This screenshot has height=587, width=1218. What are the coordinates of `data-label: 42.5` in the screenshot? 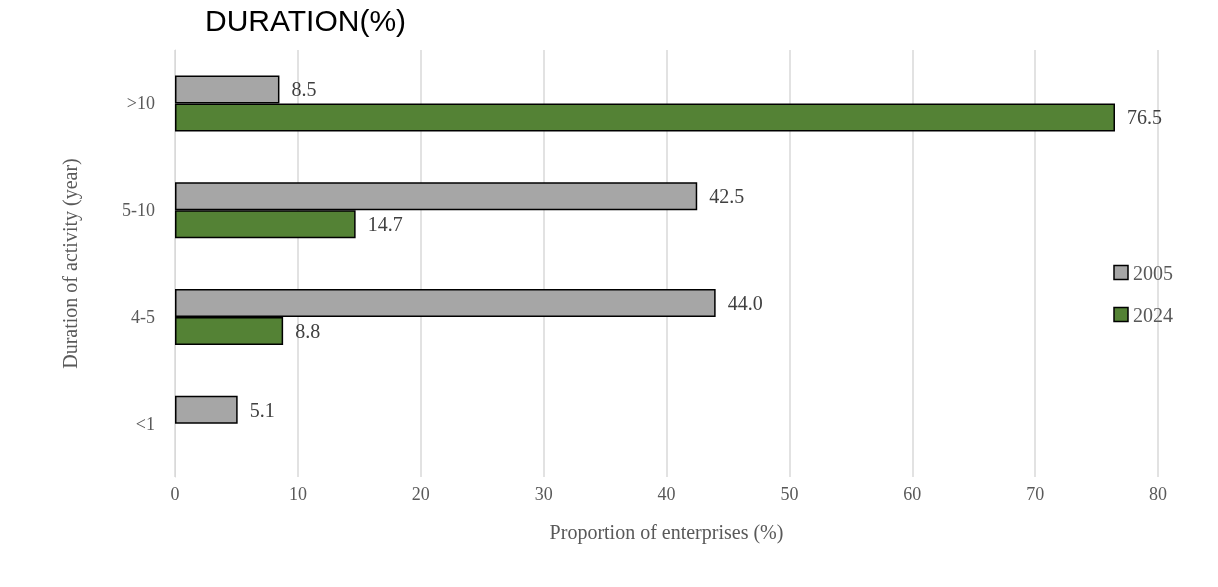 It's located at (727, 196).